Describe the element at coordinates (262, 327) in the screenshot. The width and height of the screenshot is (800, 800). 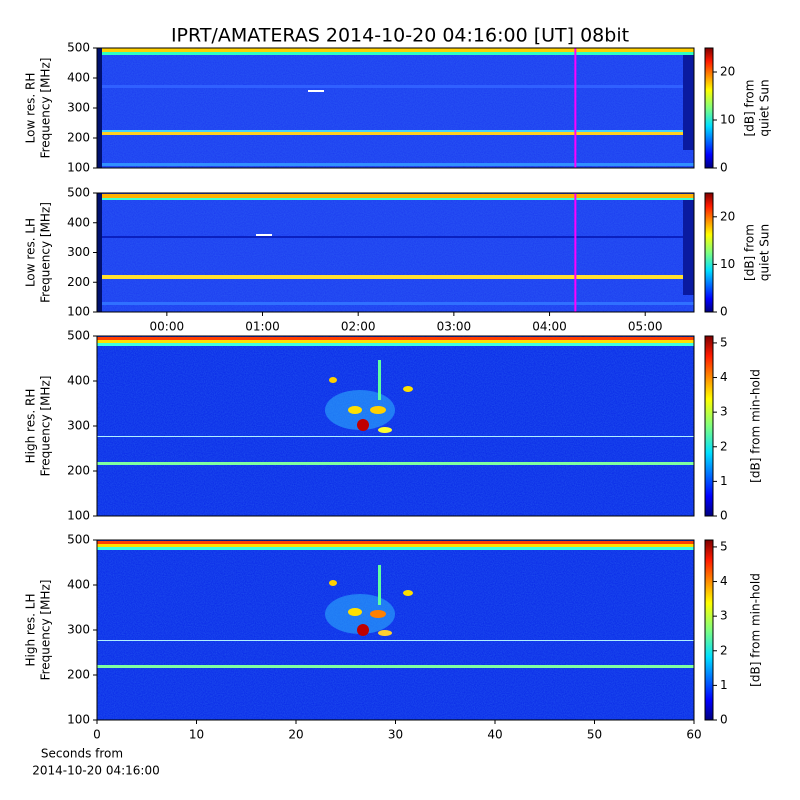
I see `x-tick-label: 01:00` at that location.